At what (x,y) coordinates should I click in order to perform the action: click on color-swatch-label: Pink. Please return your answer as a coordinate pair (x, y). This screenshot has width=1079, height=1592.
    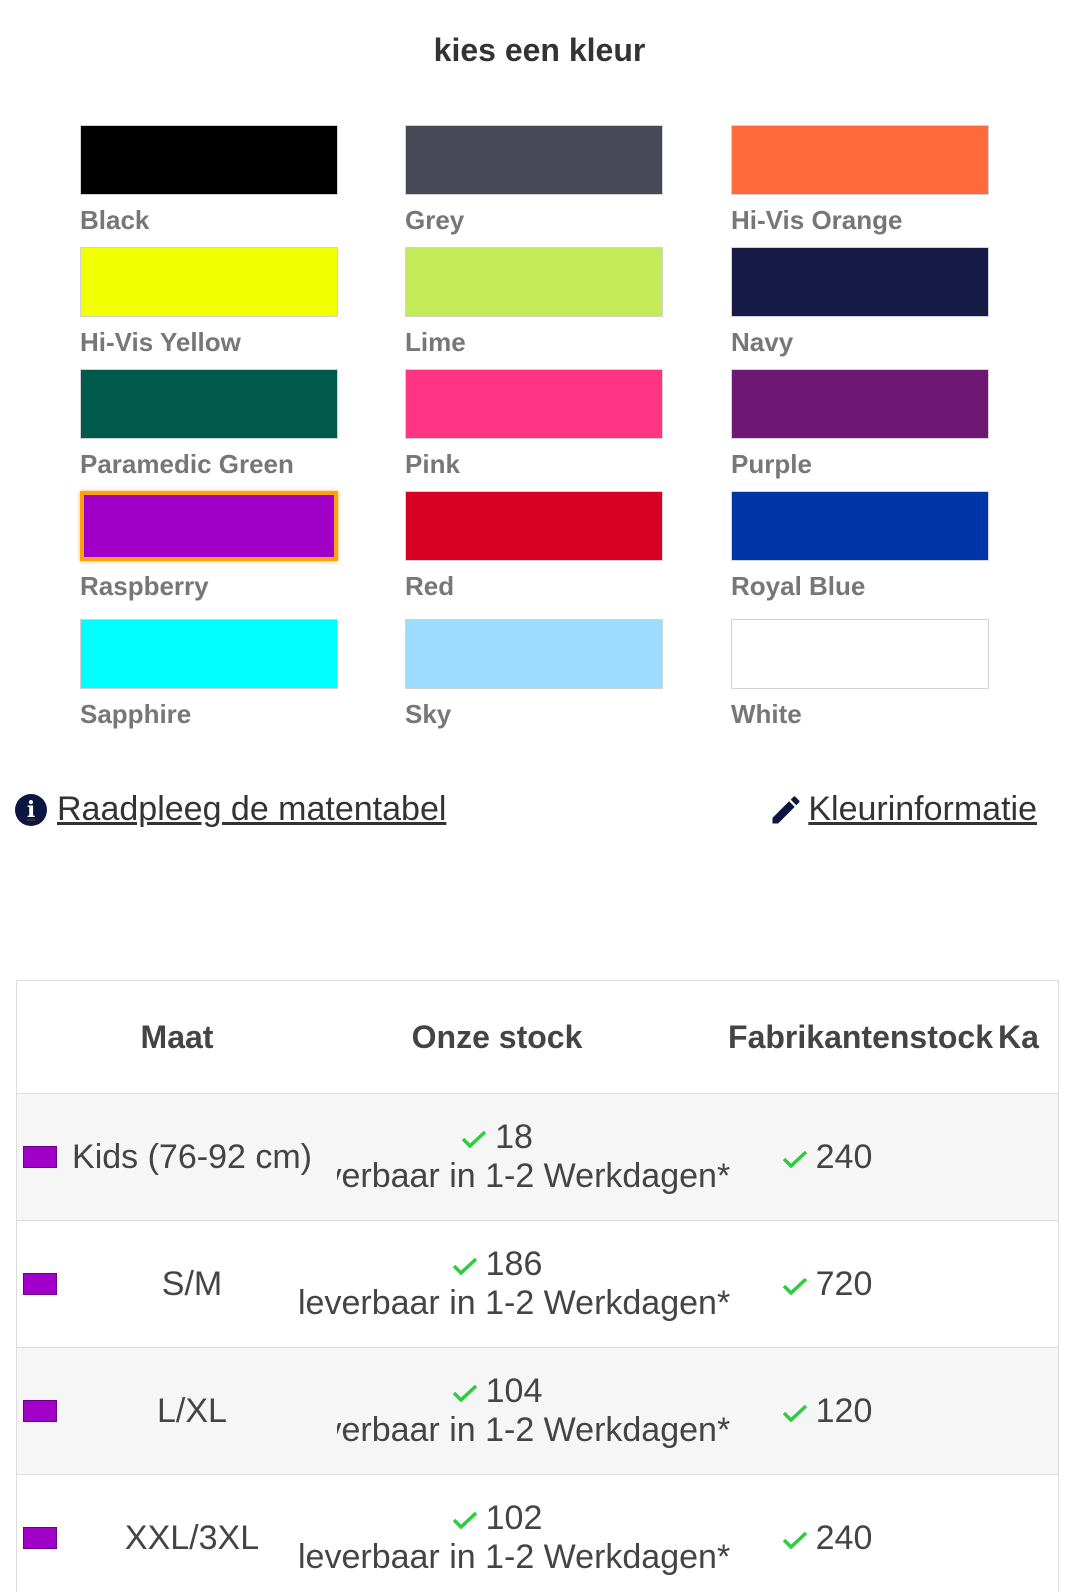
    Looking at the image, I should click on (535, 464).